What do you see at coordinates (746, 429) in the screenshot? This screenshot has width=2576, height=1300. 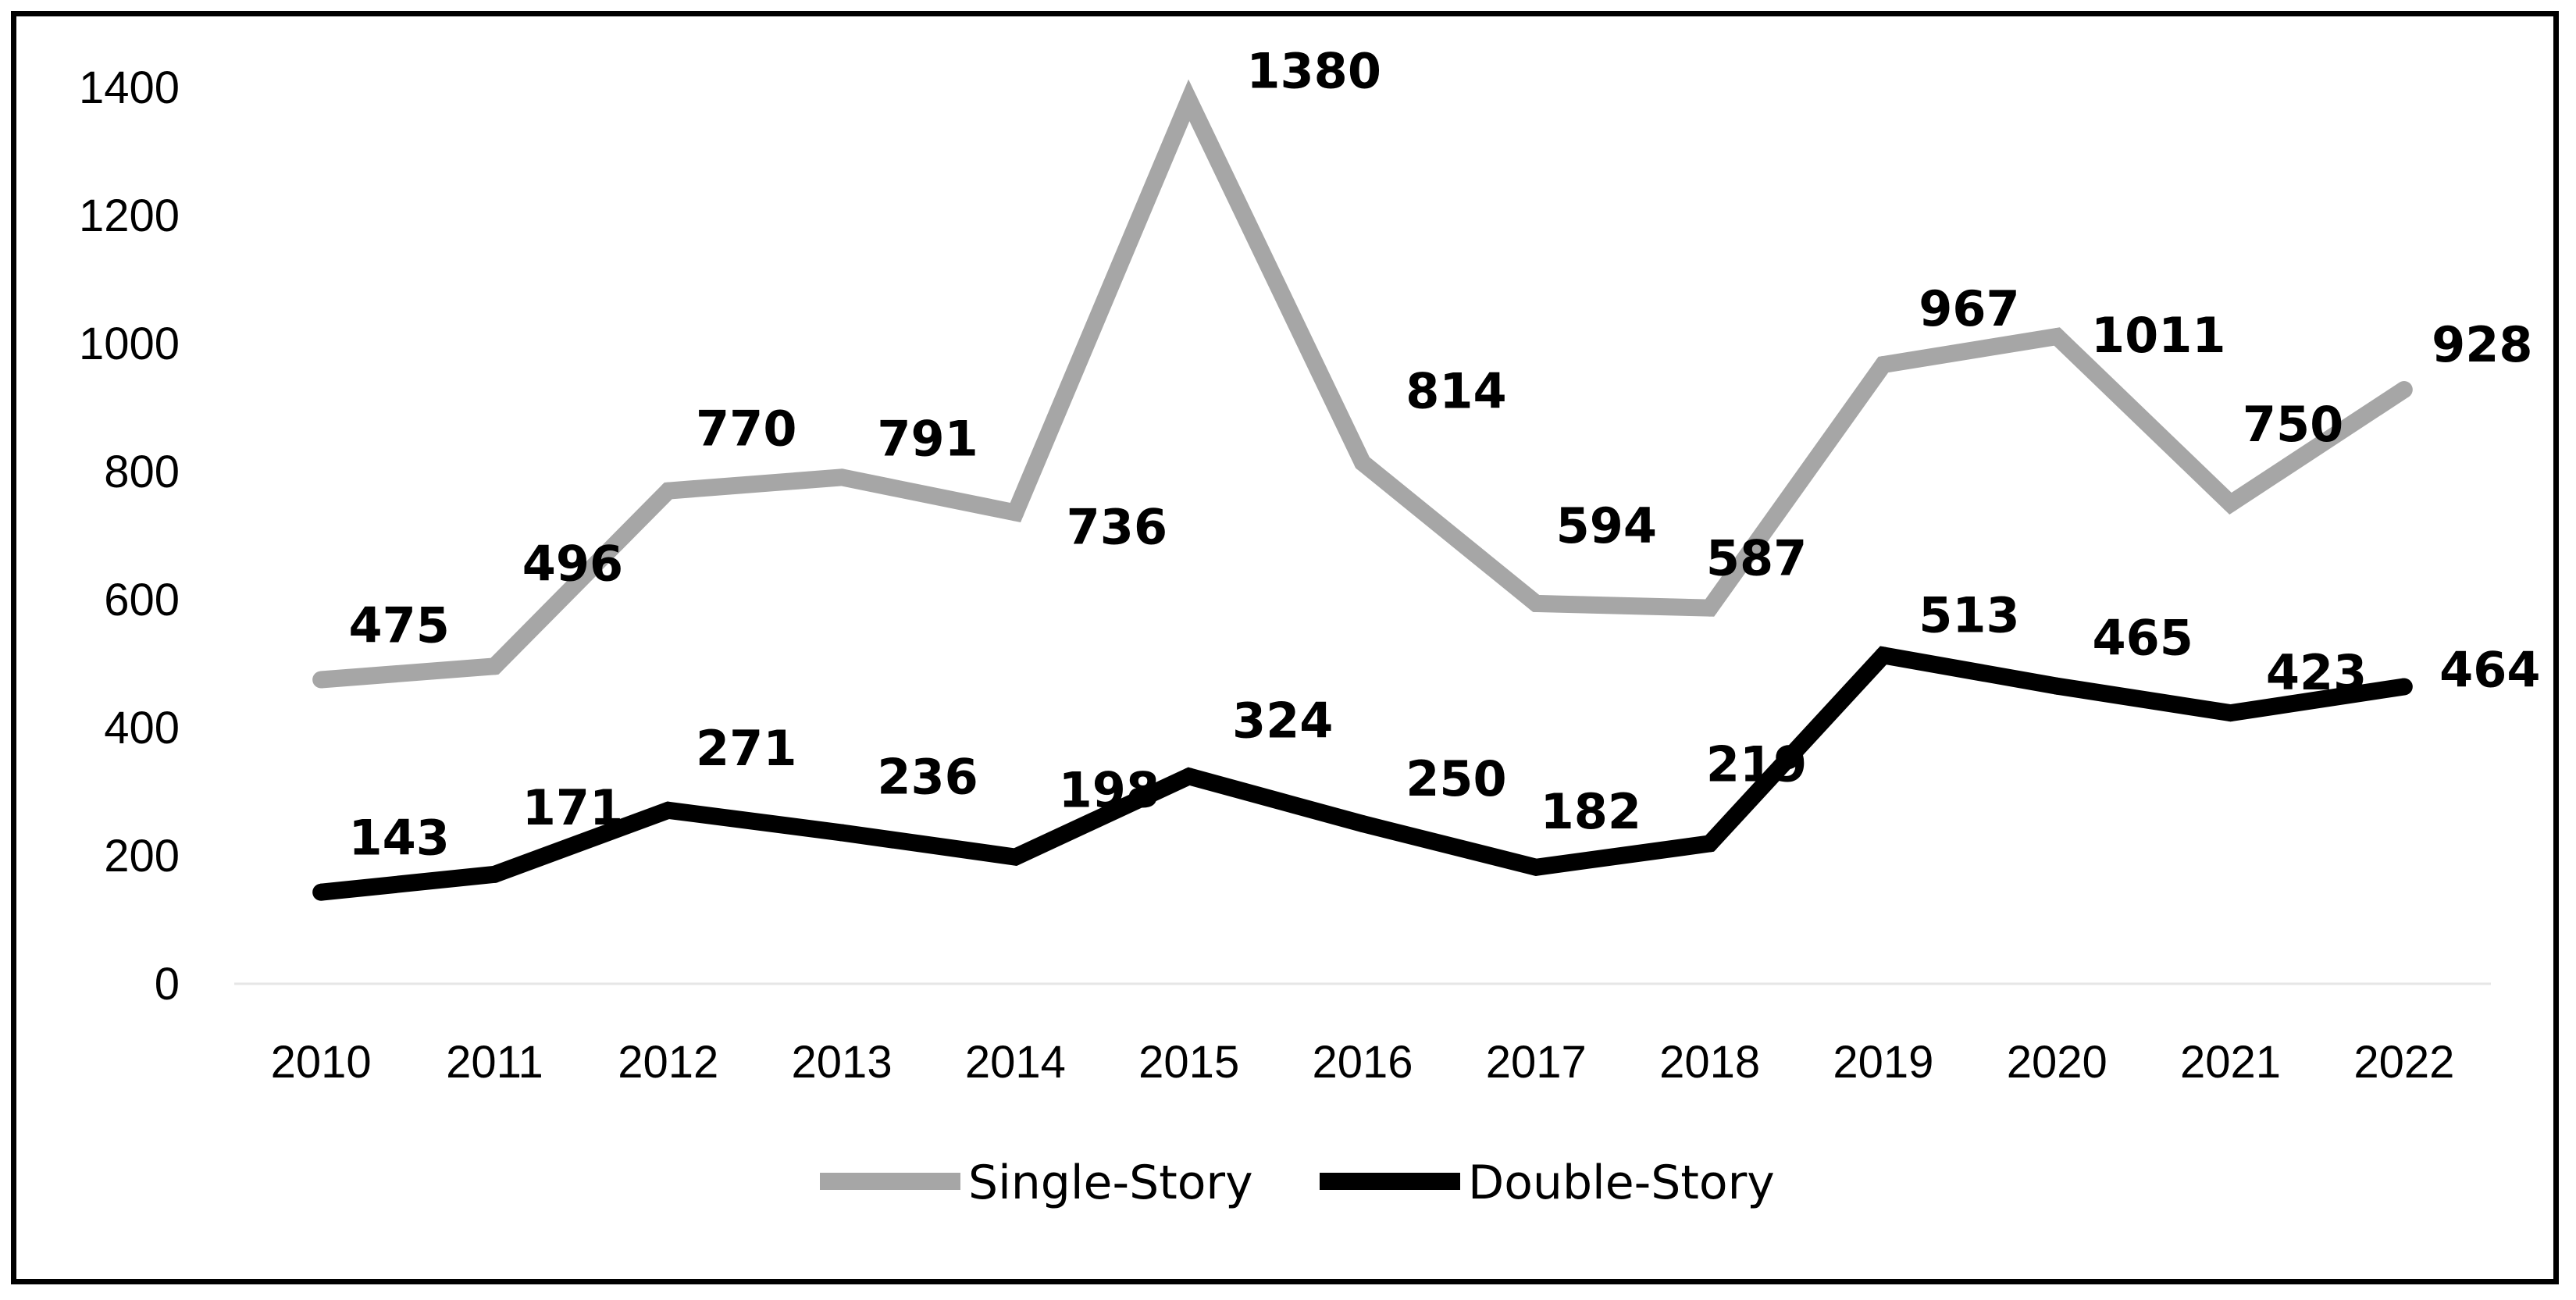 I see `data-label: 770` at bounding box center [746, 429].